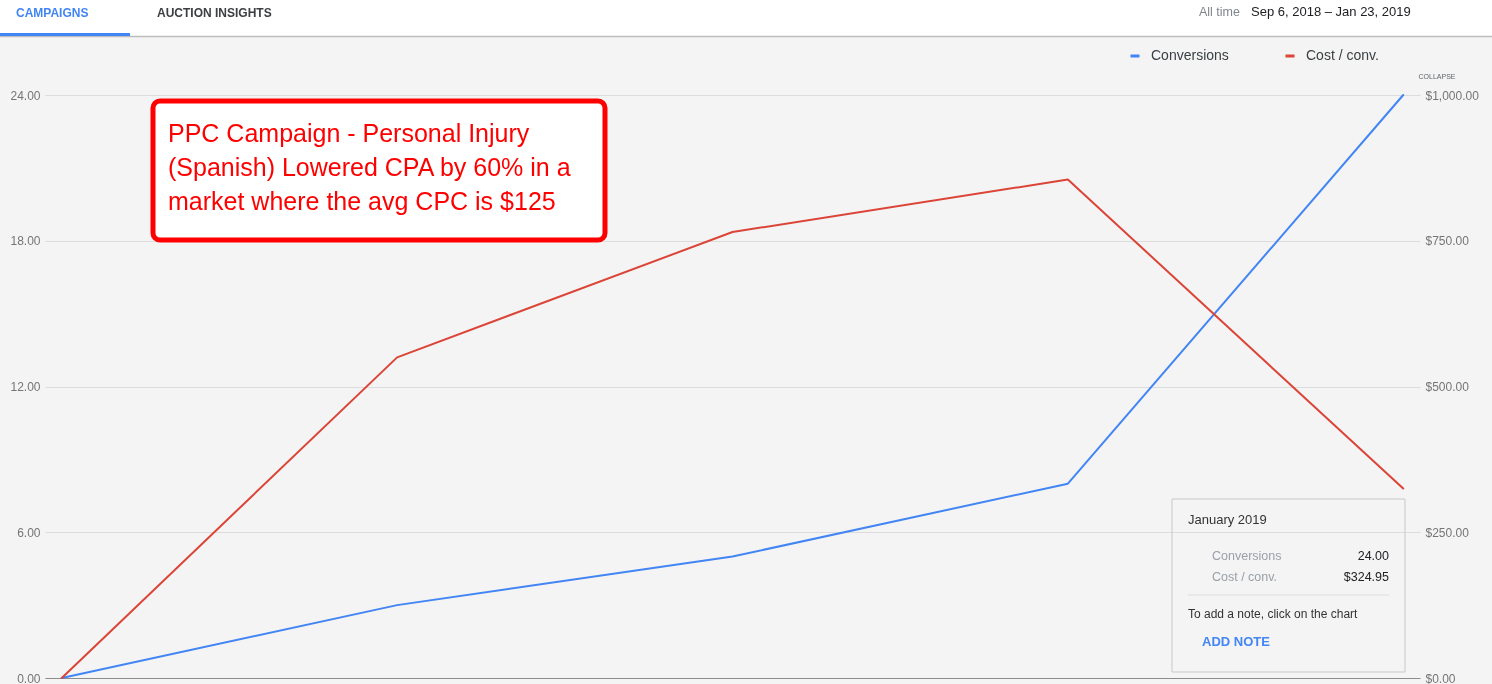 This screenshot has width=1492, height=684. I want to click on annotation: $324.95, so click(1366, 577).